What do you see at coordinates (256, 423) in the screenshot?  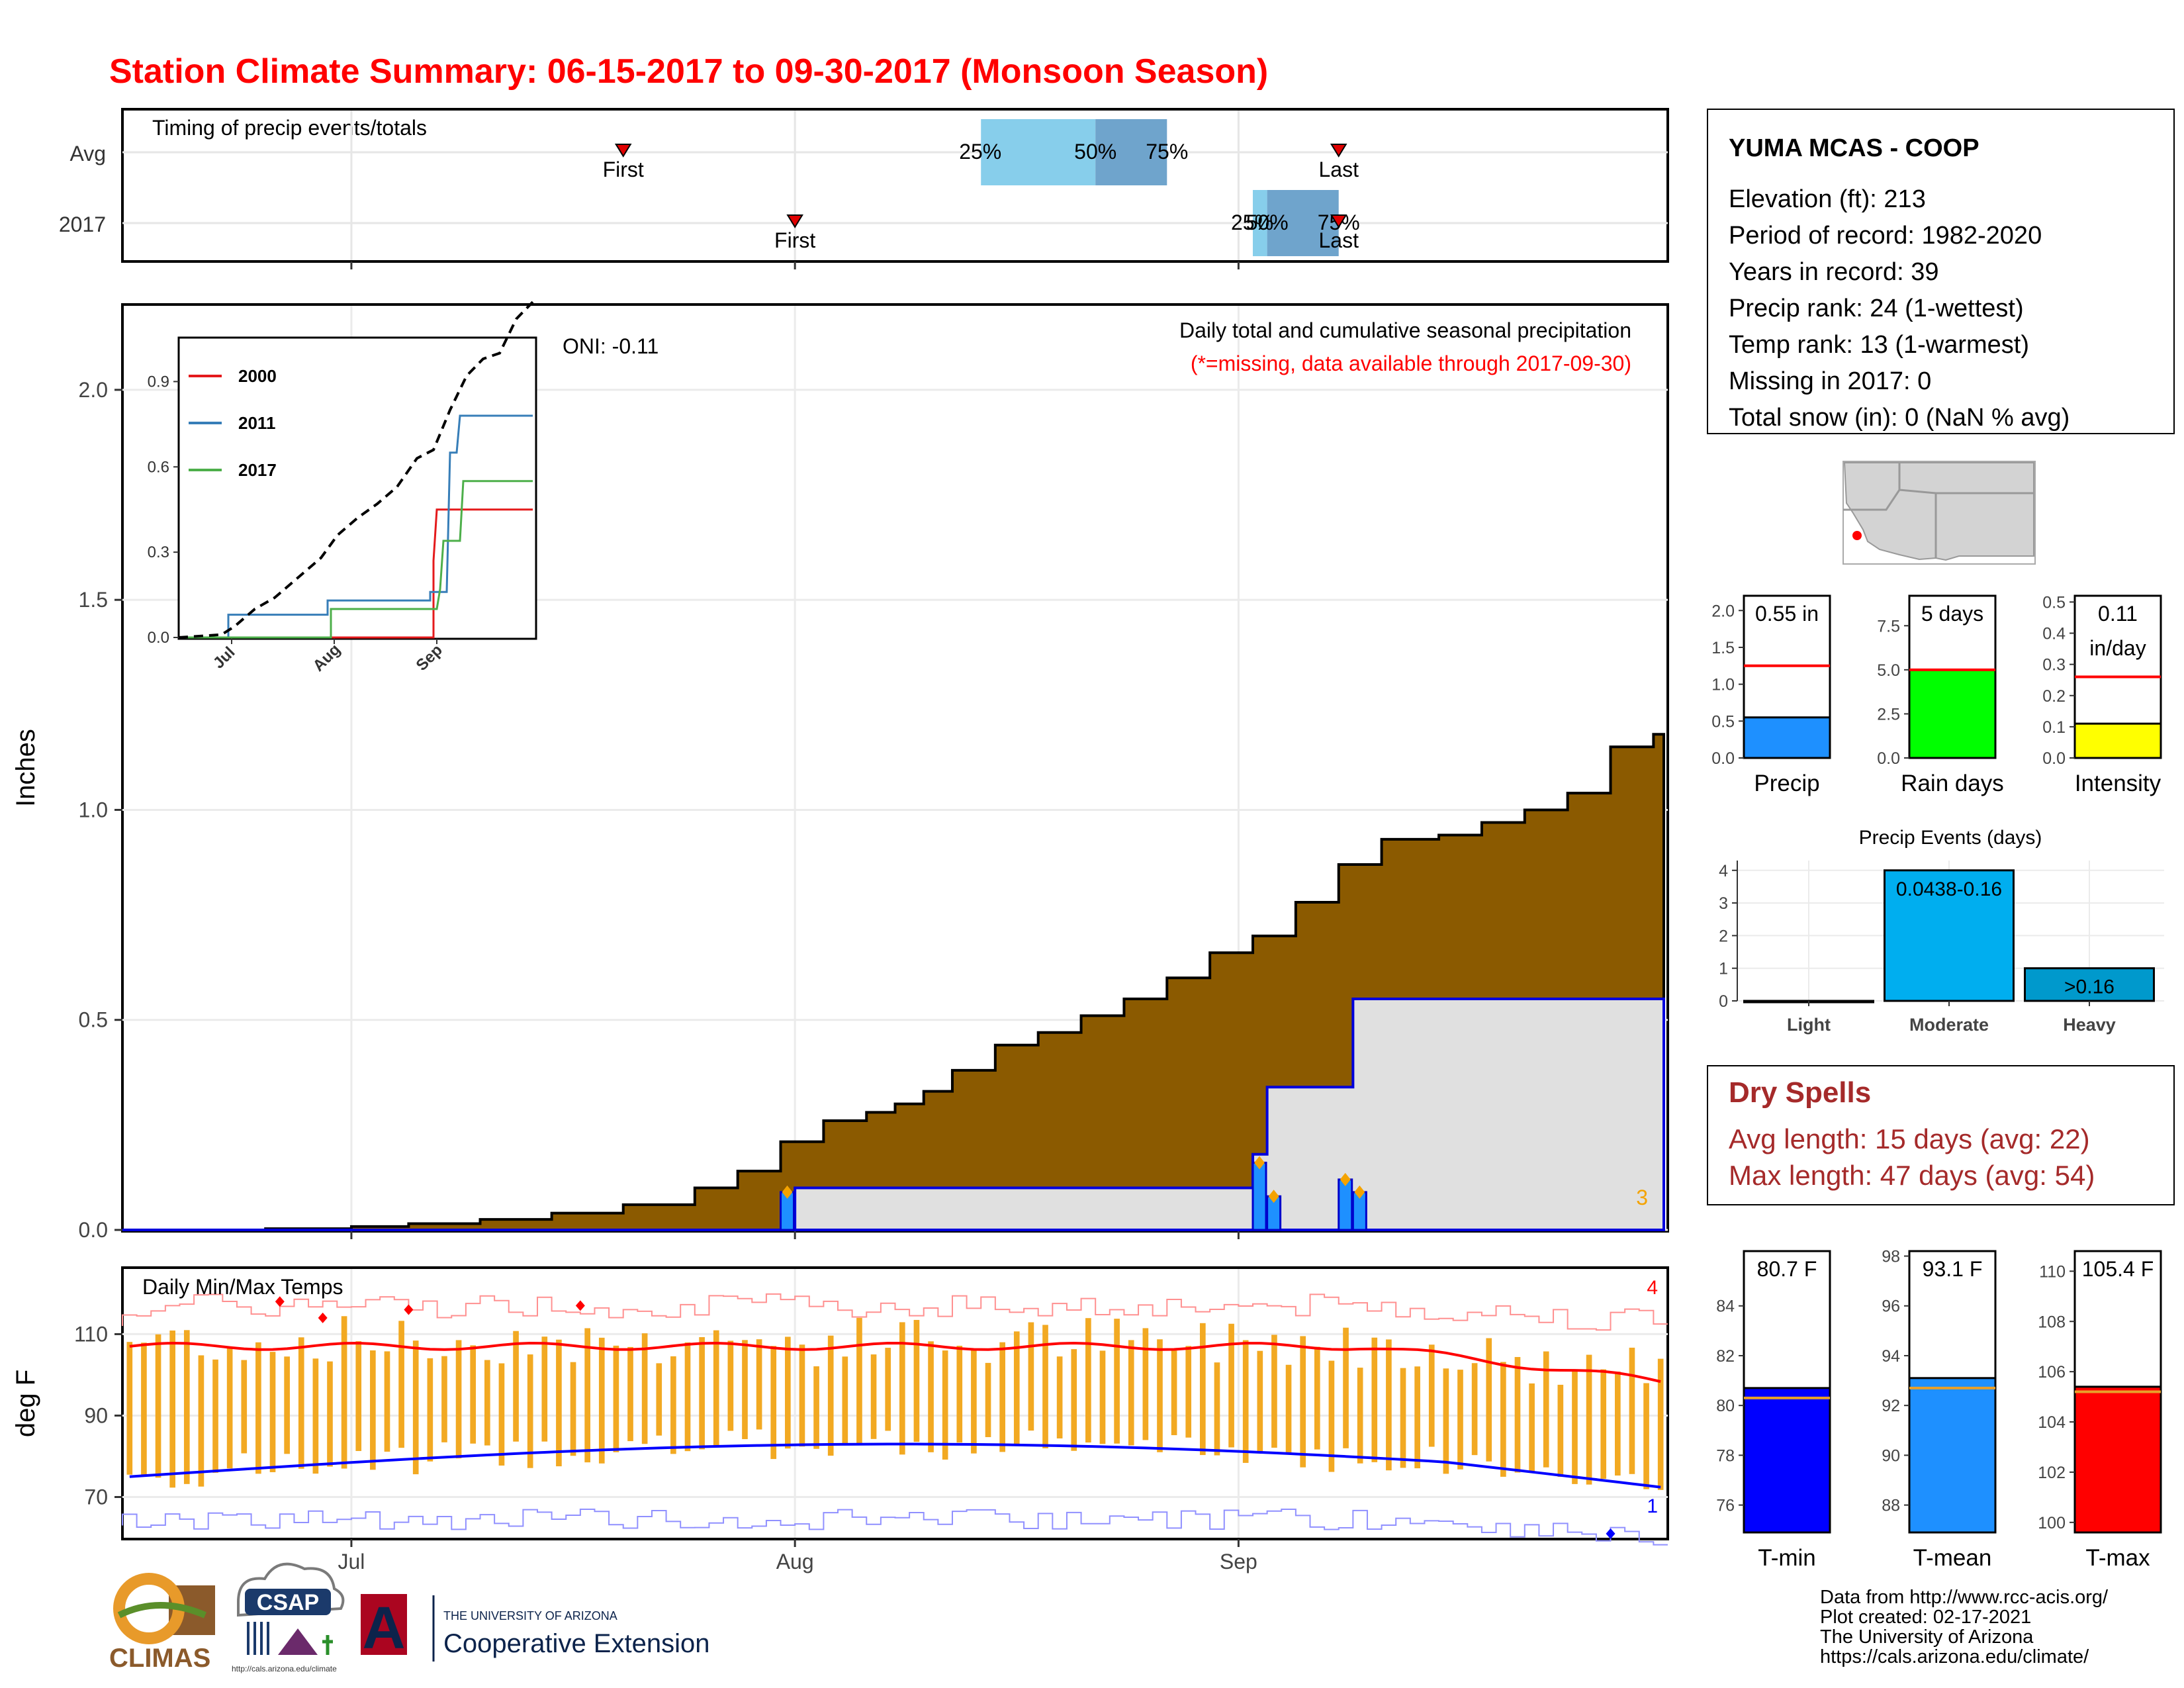 I see `inset-legend-label: 2011` at bounding box center [256, 423].